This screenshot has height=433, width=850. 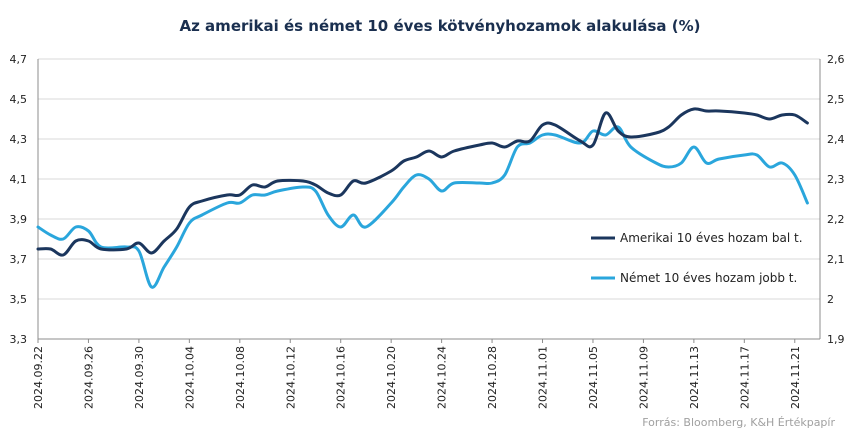 What do you see at coordinates (19, 199) in the screenshot?
I see `y-axis-left-ticks: 3,3 3,5 3,7 3,9 4,1 4,3 4,5 4,7` at bounding box center [19, 199].